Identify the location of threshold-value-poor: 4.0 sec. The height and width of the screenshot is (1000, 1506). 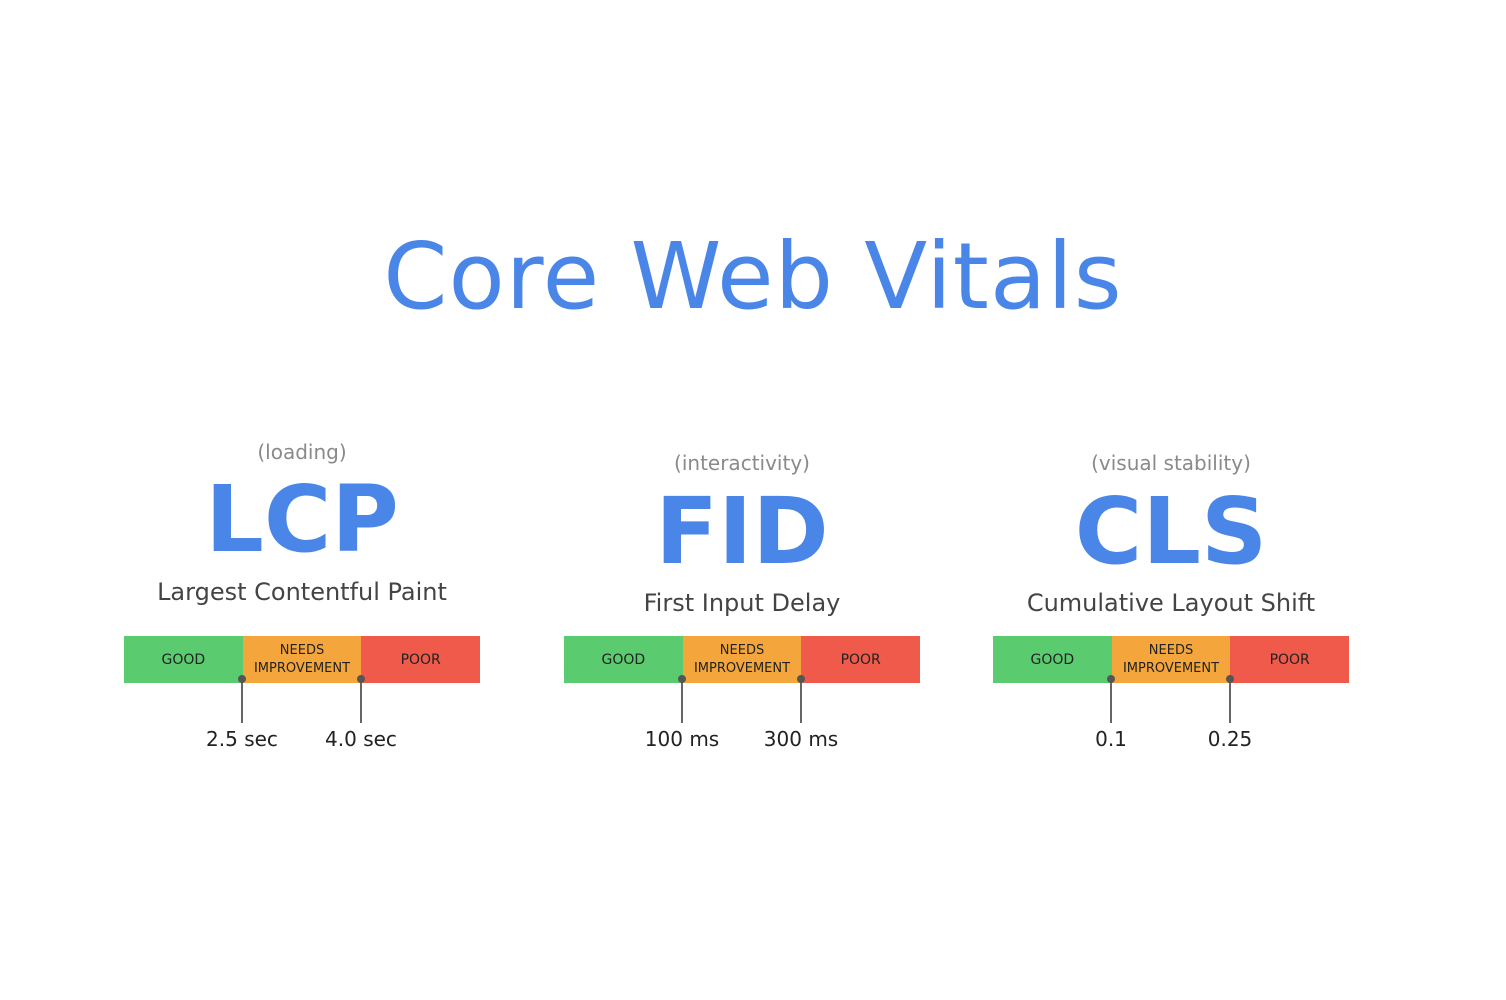
(361, 739).